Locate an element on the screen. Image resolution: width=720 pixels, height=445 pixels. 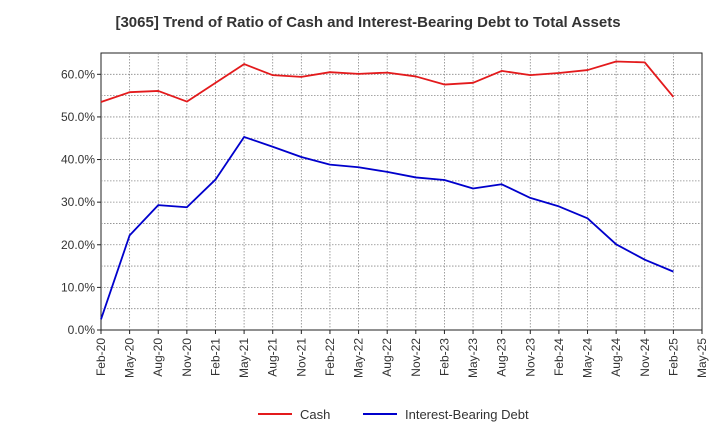
x-tick-label: Feb-24 is located at coordinates (559, 357).